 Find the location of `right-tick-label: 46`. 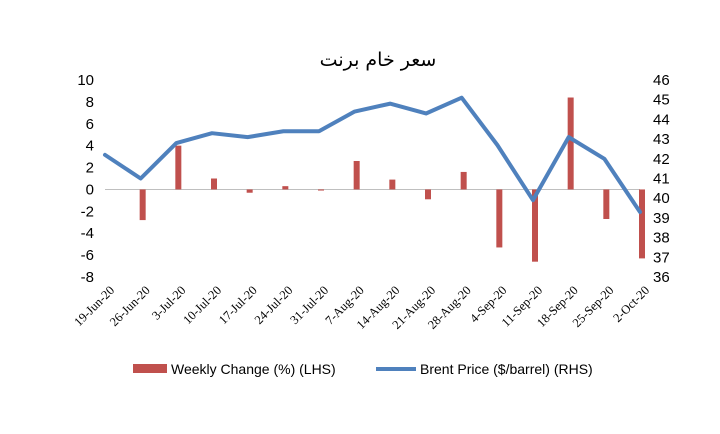

right-tick-label: 46 is located at coordinates (661, 80).